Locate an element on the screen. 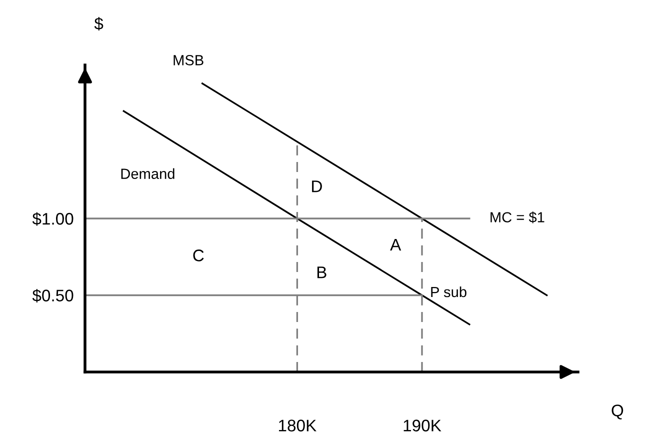 This screenshot has width=647, height=445. series-label: Demand is located at coordinates (147, 173).